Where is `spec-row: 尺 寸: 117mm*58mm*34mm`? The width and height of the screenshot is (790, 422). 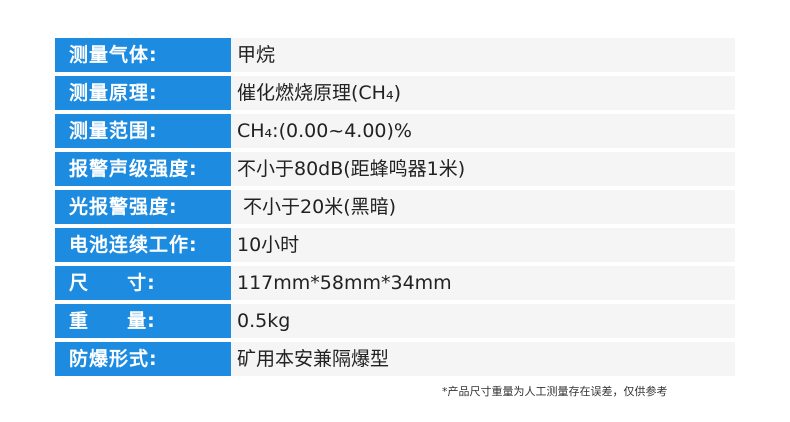
spec-row: 尺 寸: 117mm*58mm*34mm is located at coordinates (395, 283).